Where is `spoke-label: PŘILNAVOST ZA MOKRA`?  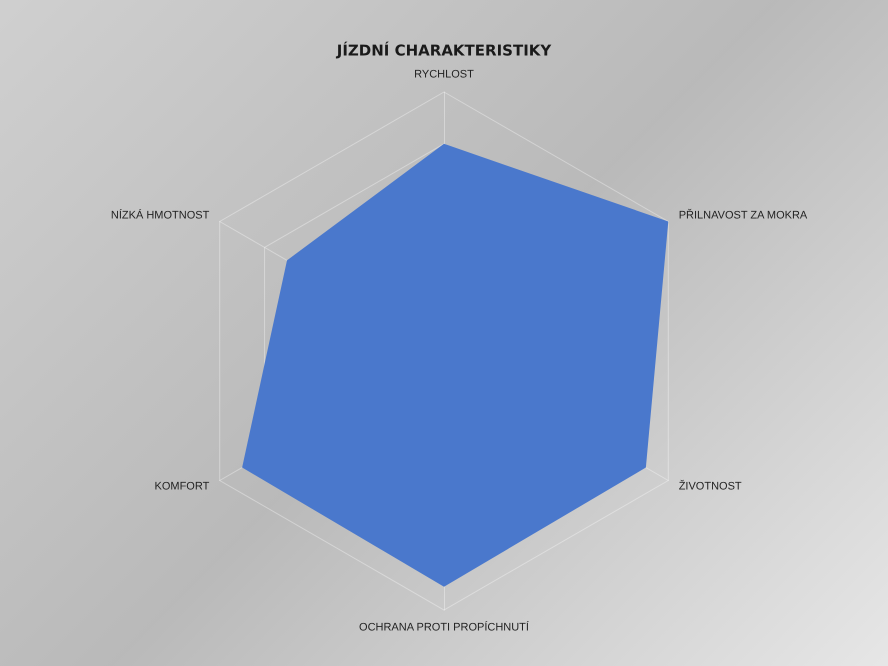 spoke-label: PŘILNAVOST ZA MOKRA is located at coordinates (743, 215).